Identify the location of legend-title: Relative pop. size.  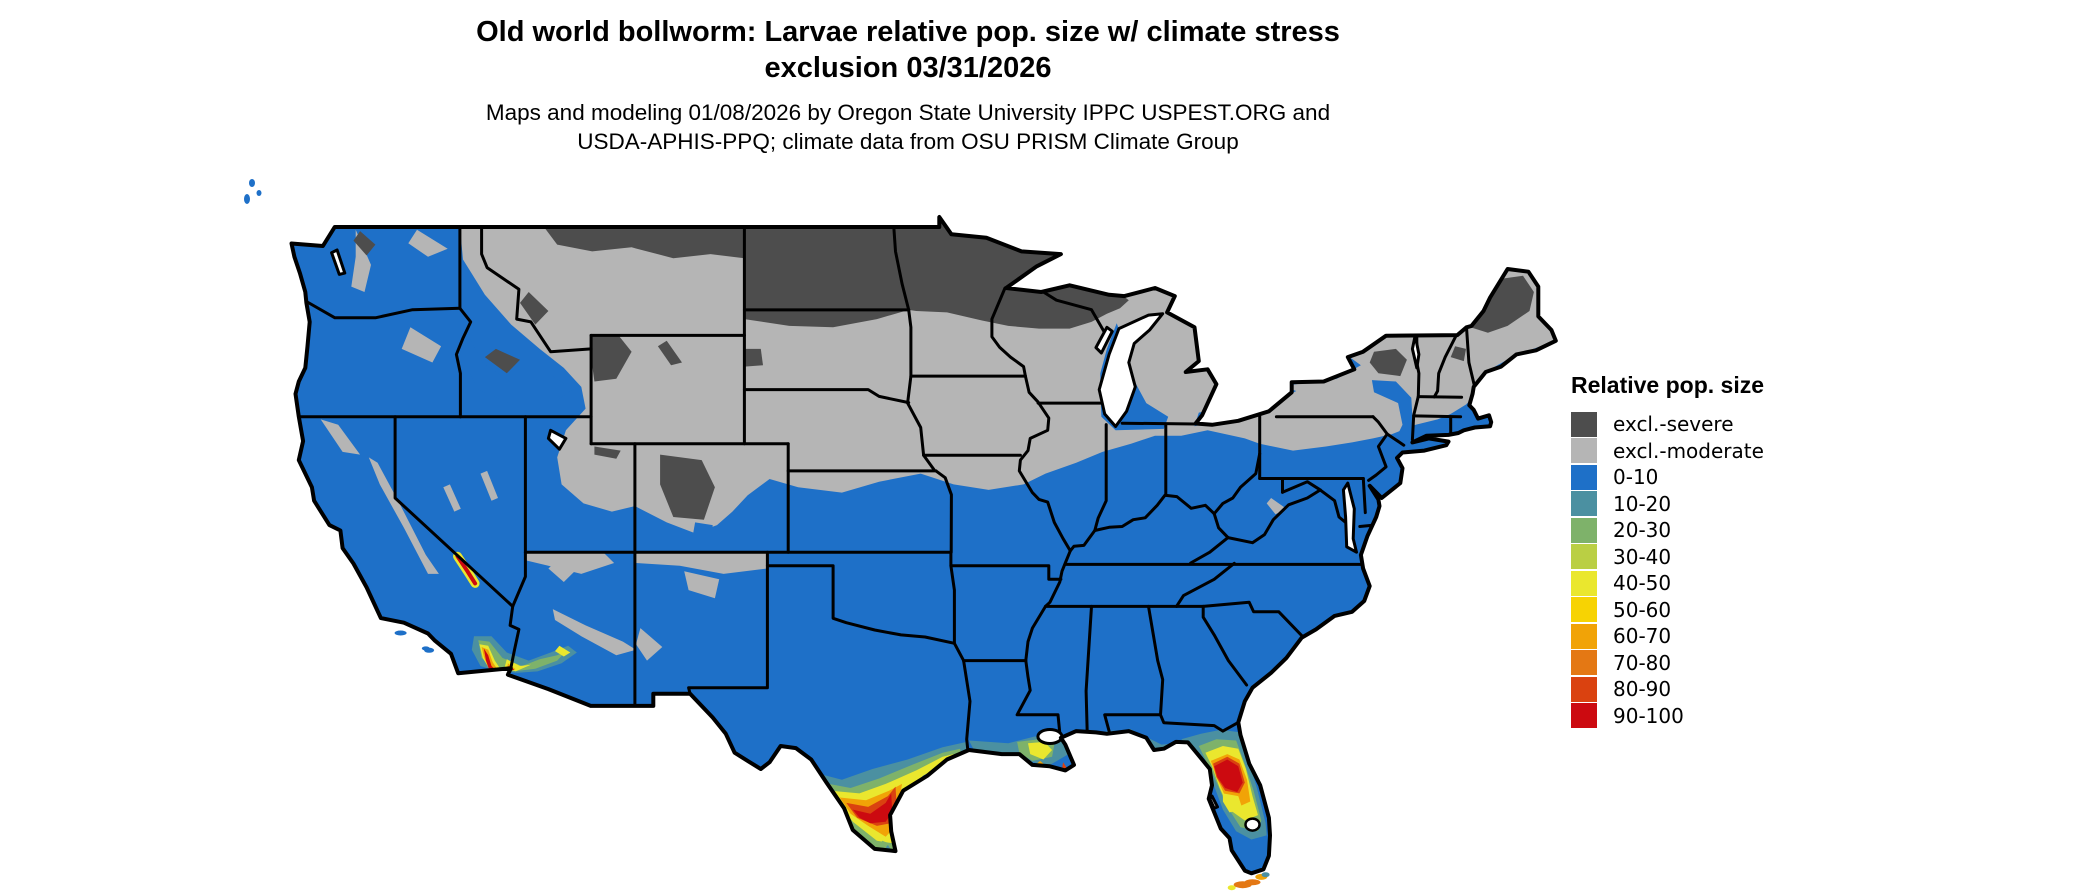
(1668, 385).